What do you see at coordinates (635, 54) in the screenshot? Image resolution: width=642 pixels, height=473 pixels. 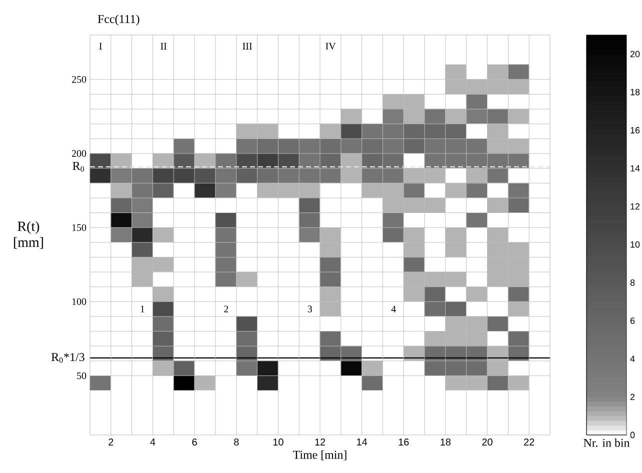 I see `color-bar-label: 20` at bounding box center [635, 54].